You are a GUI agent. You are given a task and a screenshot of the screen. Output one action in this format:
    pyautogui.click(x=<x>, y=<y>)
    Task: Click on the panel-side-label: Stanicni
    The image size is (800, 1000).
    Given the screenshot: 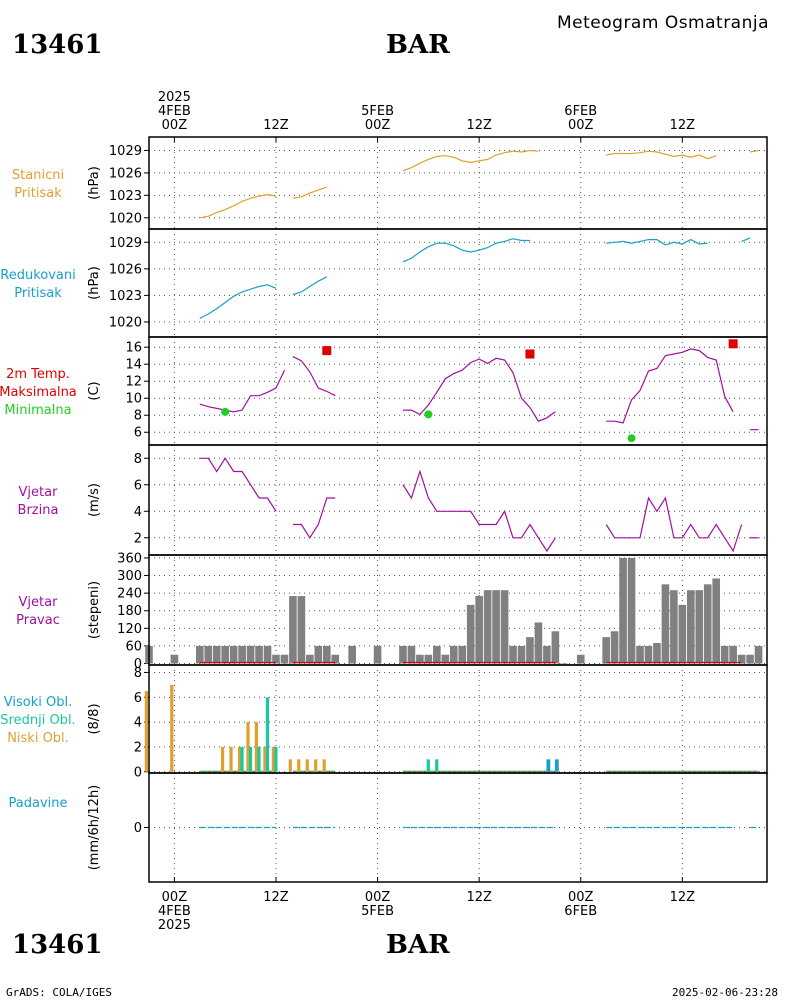 What is the action you would take?
    pyautogui.click(x=38, y=175)
    